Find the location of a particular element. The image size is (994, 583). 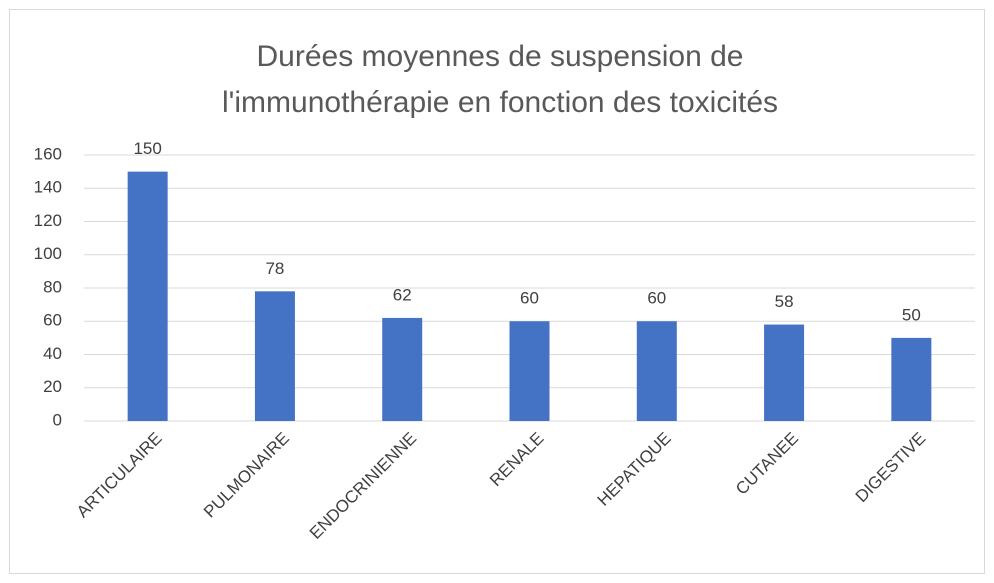

y-tick-label: 140 is located at coordinates (48, 187).